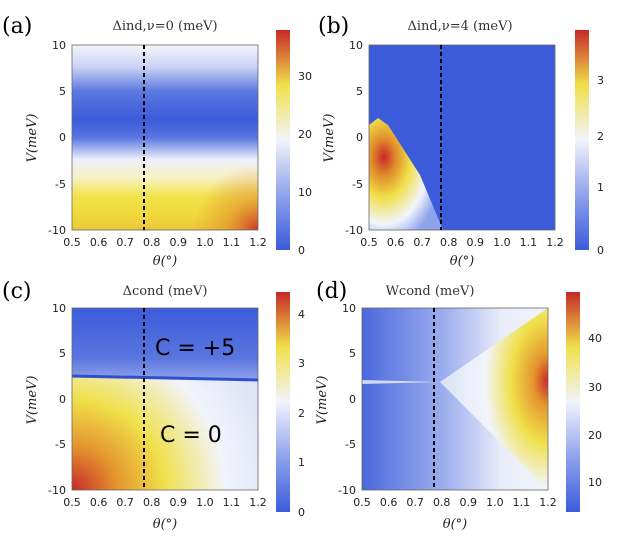 The image size is (619, 543). What do you see at coordinates (494, 399) in the screenshot?
I see `panel-d-hot-wedge` at bounding box center [494, 399].